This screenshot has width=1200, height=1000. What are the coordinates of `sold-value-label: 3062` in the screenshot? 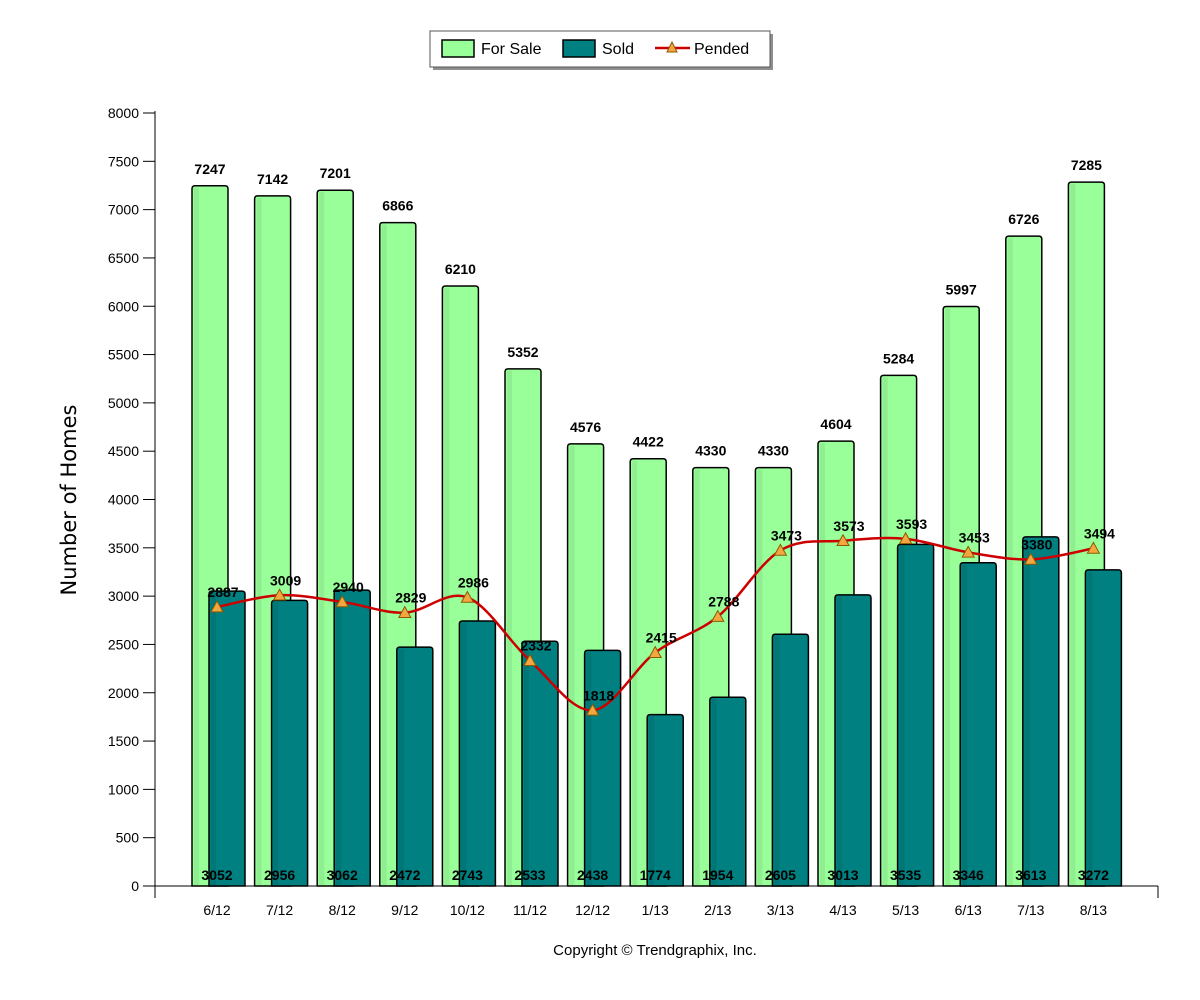 It's located at (342, 875).